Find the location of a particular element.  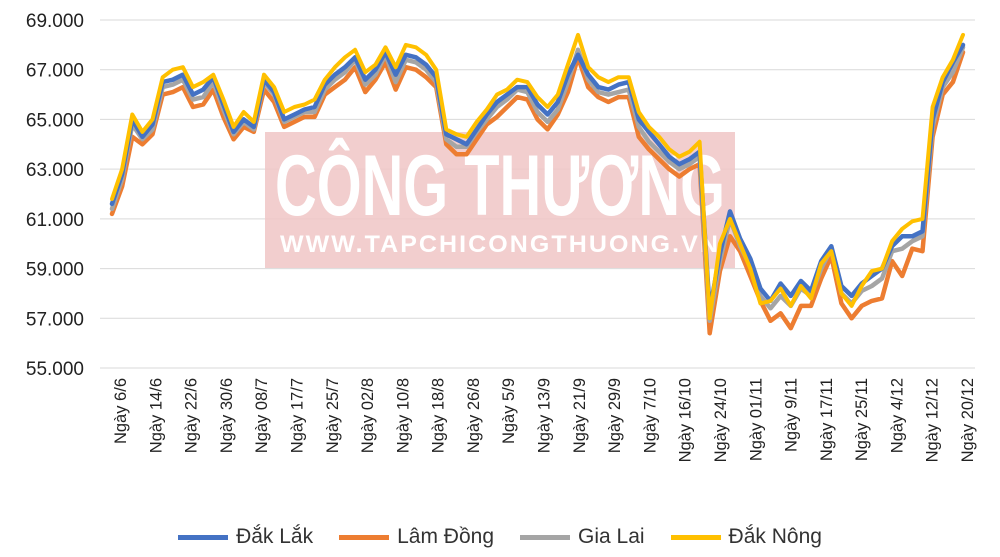

y-tick-label: 55.000 is located at coordinates (55, 369).